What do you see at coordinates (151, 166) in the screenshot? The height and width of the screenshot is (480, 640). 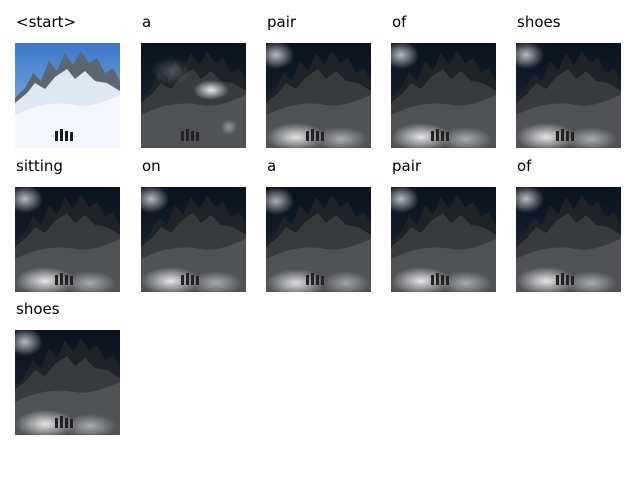 I see `word-label: on` at bounding box center [151, 166].